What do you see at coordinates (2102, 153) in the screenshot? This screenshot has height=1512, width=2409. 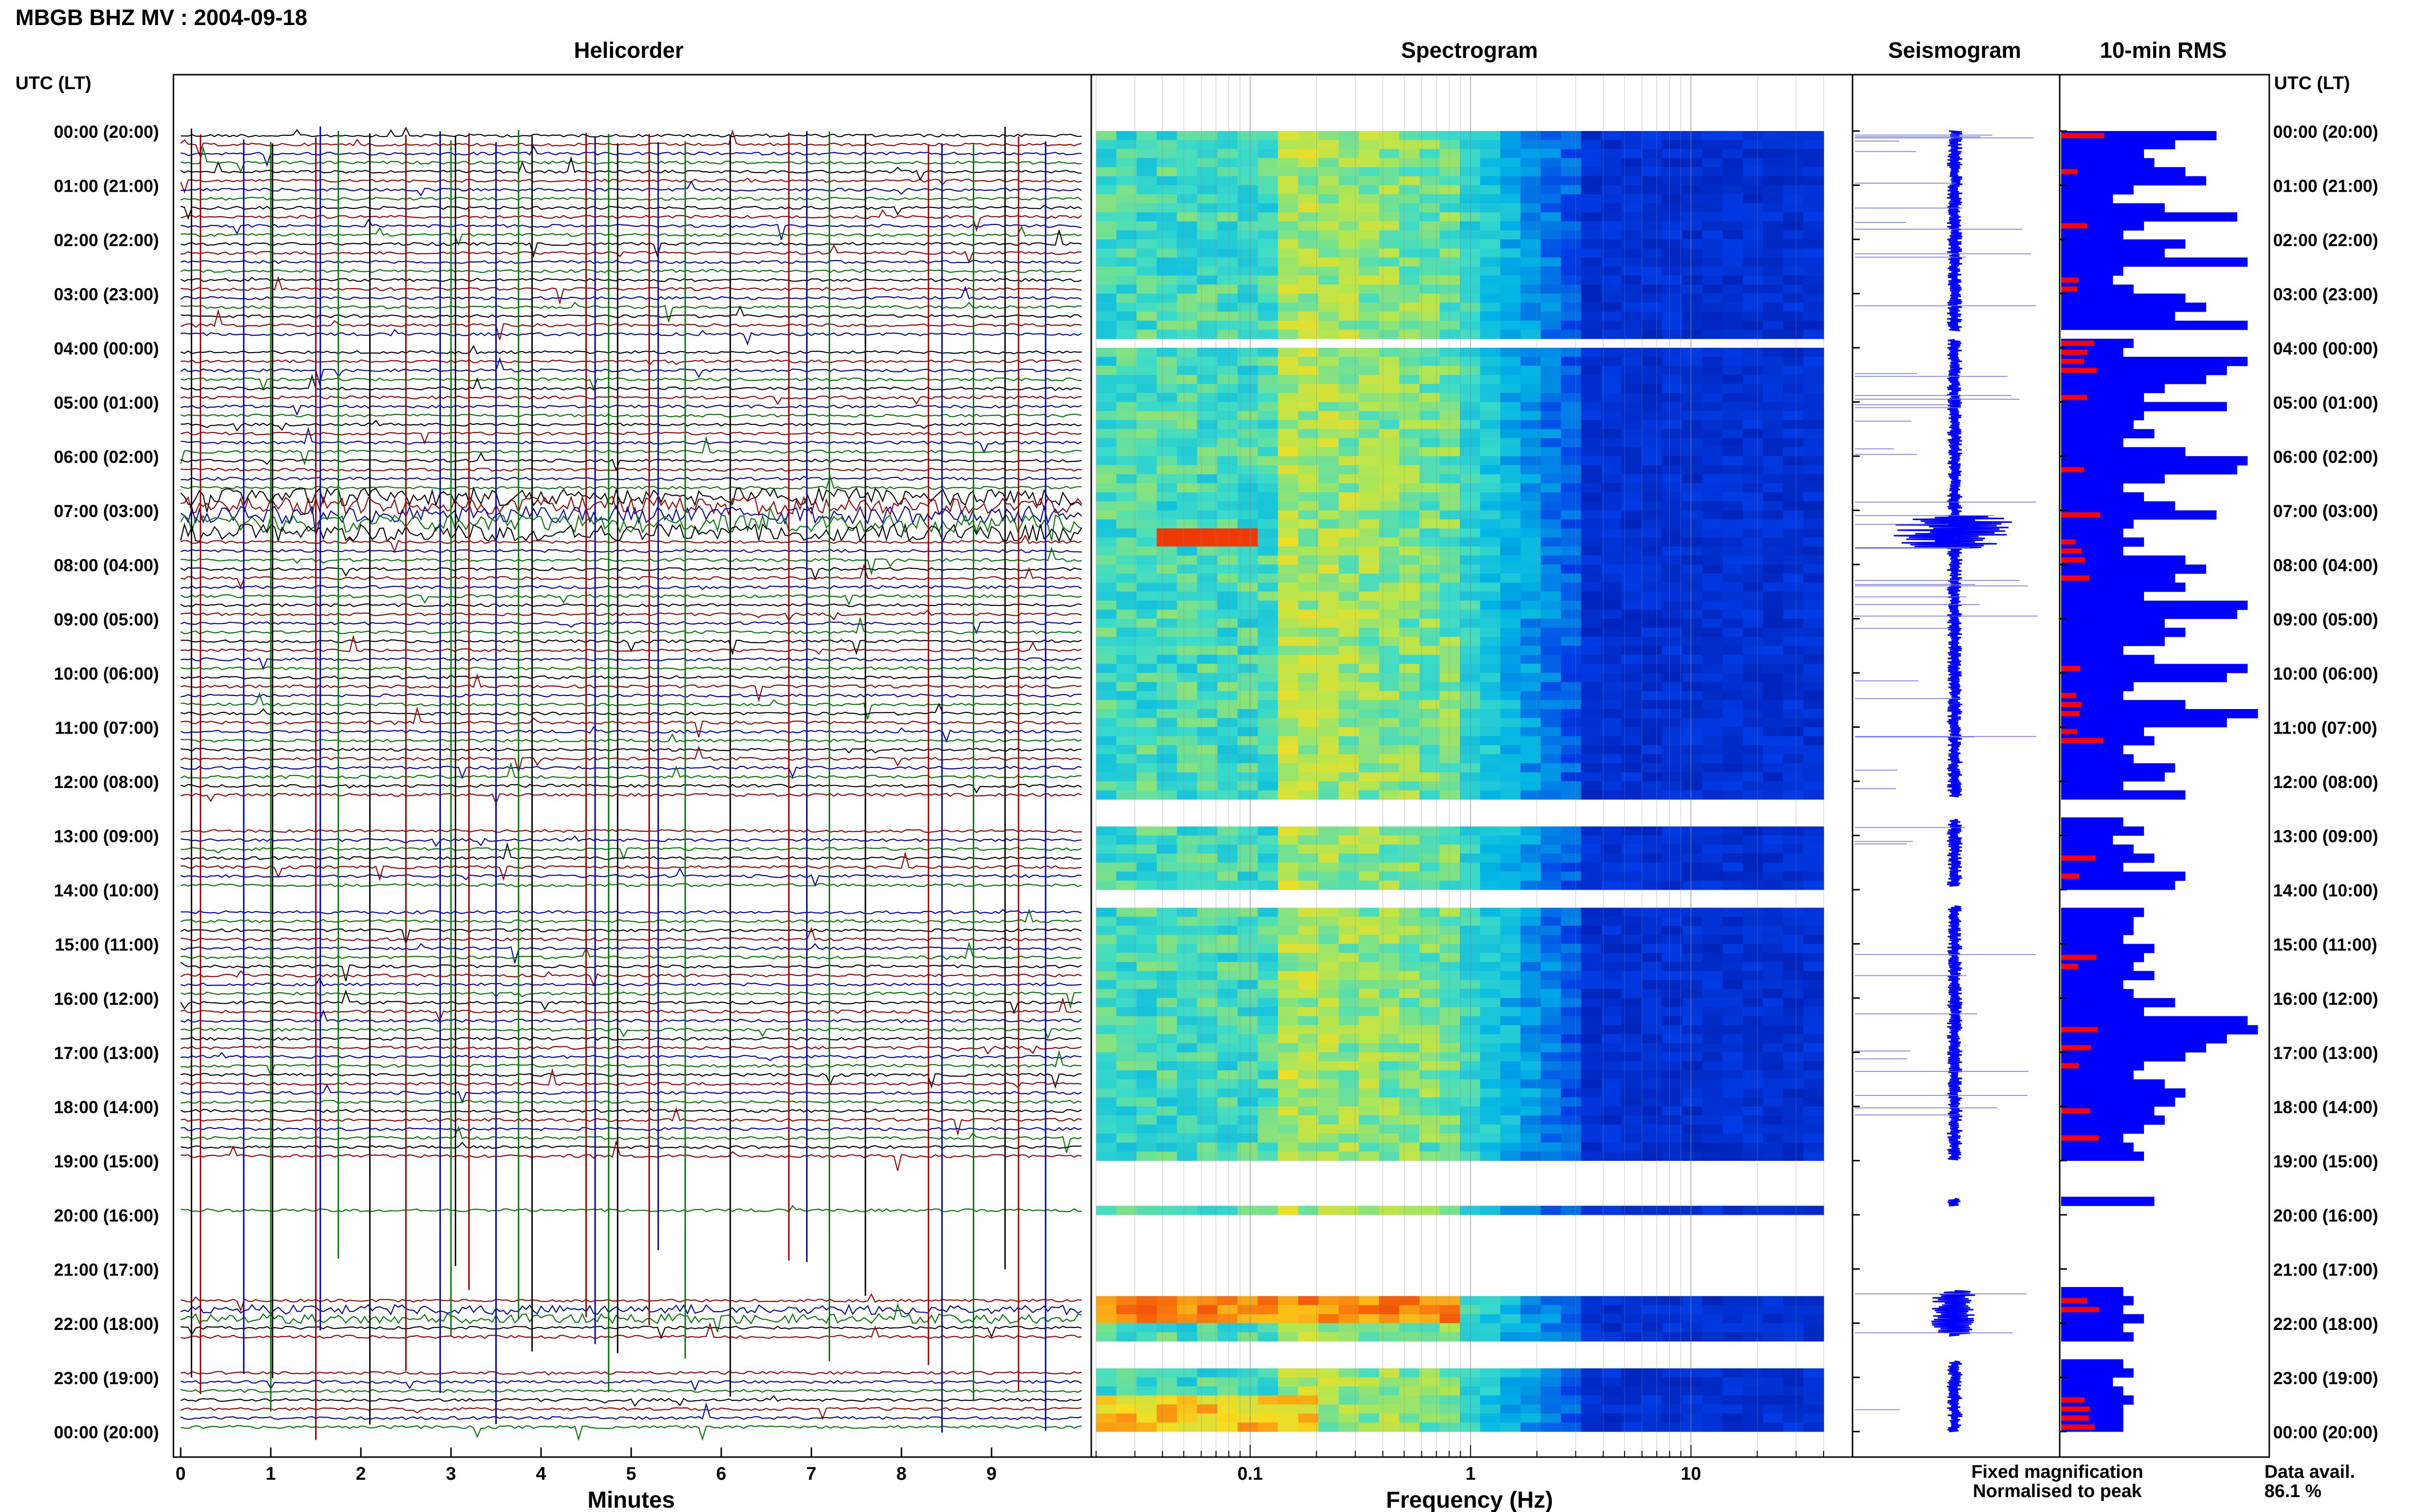 I see `rms-bar-fixed` at bounding box center [2102, 153].